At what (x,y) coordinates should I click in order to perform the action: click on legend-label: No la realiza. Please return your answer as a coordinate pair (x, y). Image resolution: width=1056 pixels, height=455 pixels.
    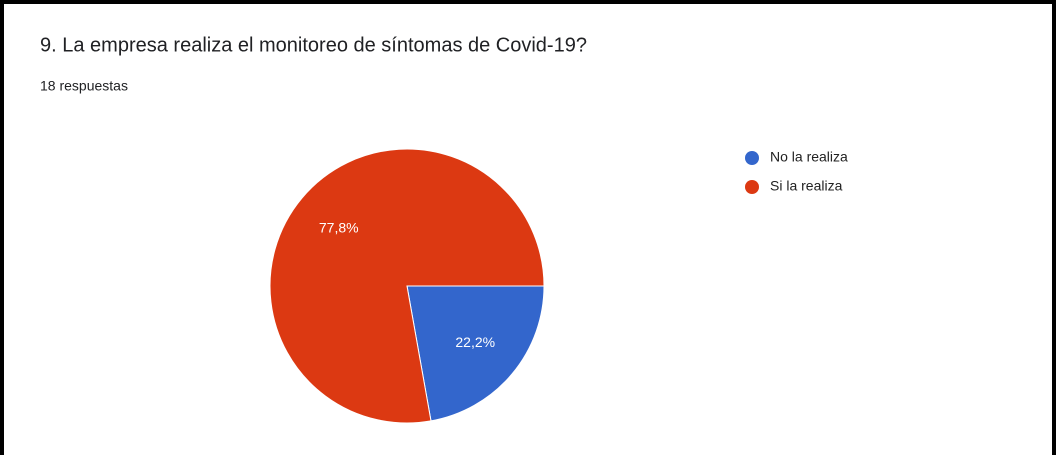
    Looking at the image, I should click on (809, 157).